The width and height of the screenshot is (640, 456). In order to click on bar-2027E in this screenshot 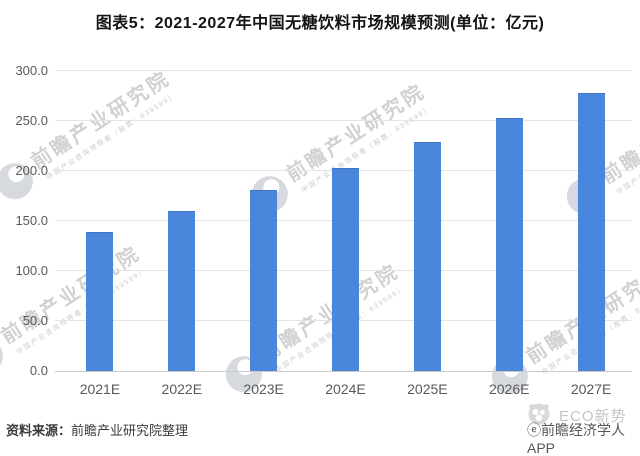, I will do `click(591, 232)`.